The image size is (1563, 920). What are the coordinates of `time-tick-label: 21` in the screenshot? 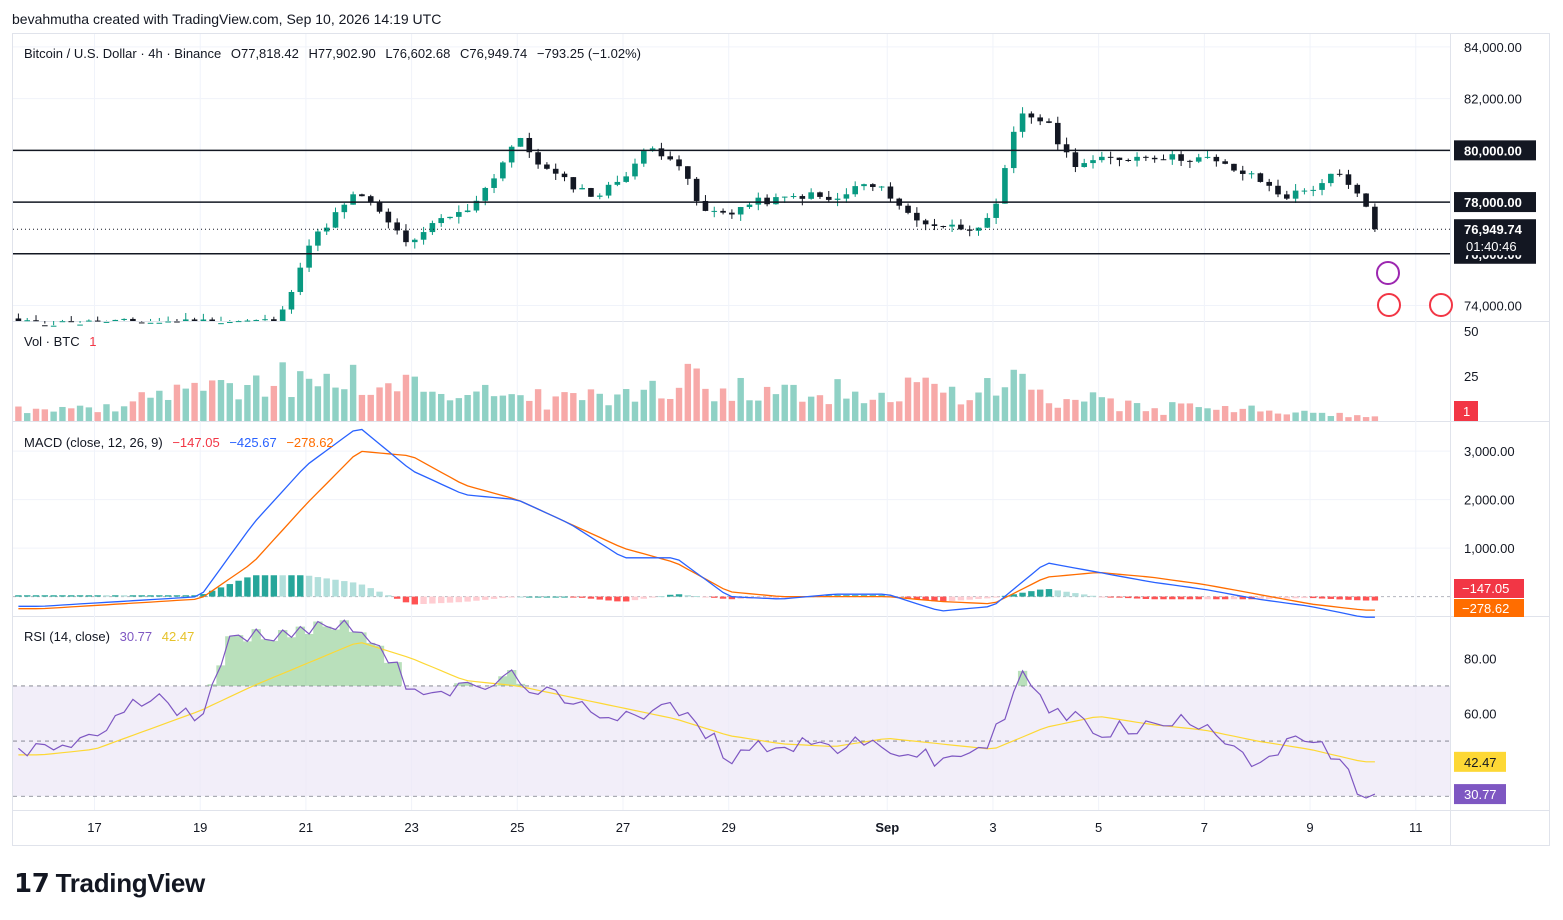 It's located at (306, 827).